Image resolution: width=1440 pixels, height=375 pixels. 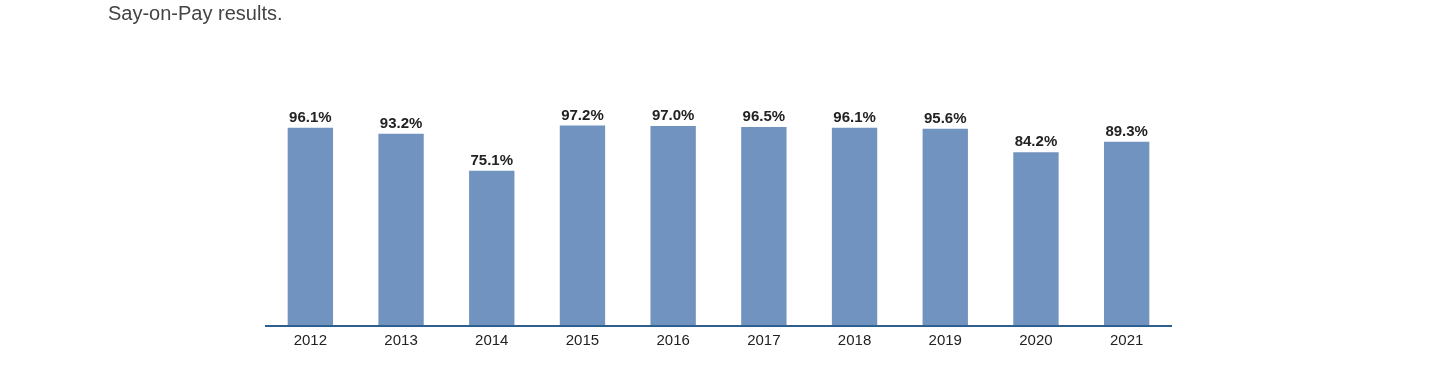 I want to click on x-tick-label: 2020, so click(x=1036, y=339).